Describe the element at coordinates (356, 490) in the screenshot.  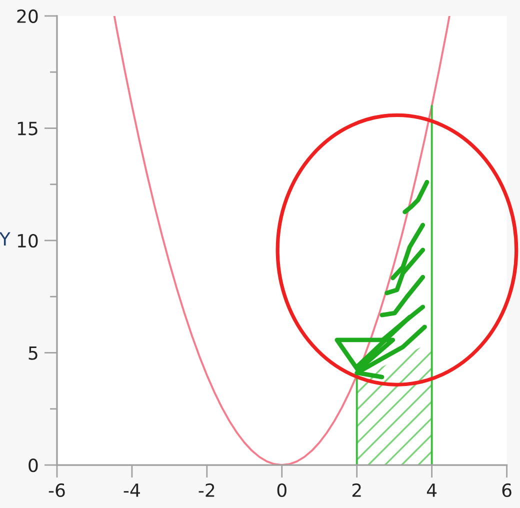
I see `x-tick-label: 2` at that location.